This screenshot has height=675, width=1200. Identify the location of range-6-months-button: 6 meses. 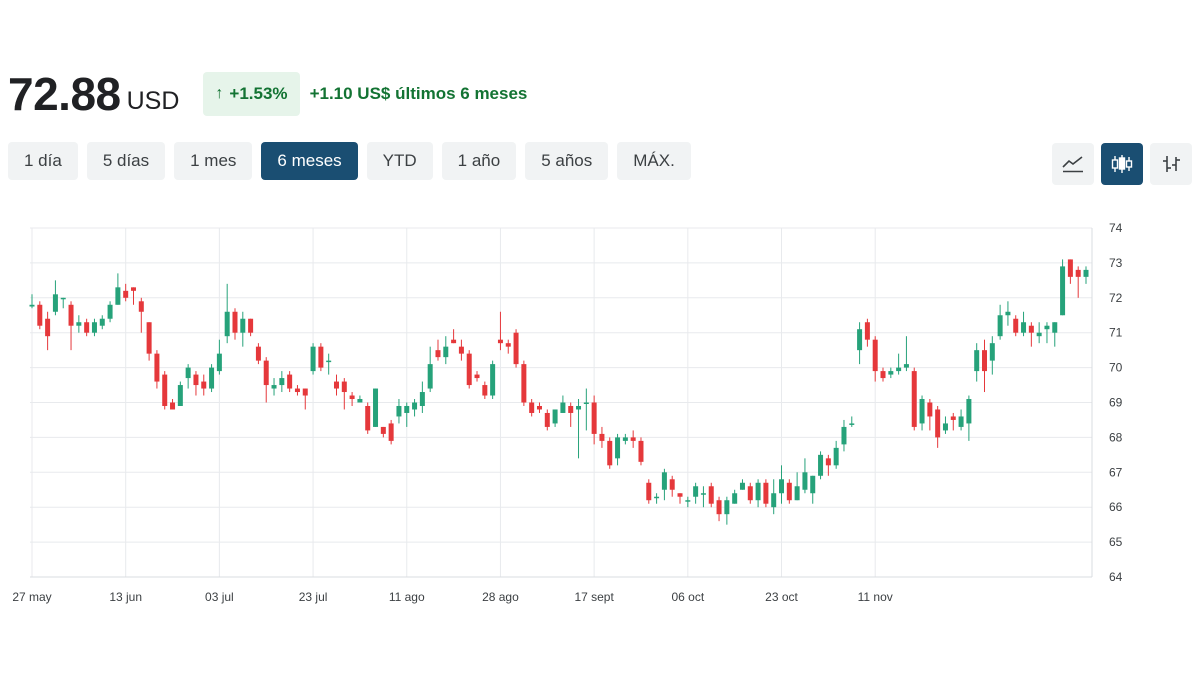
(309, 161).